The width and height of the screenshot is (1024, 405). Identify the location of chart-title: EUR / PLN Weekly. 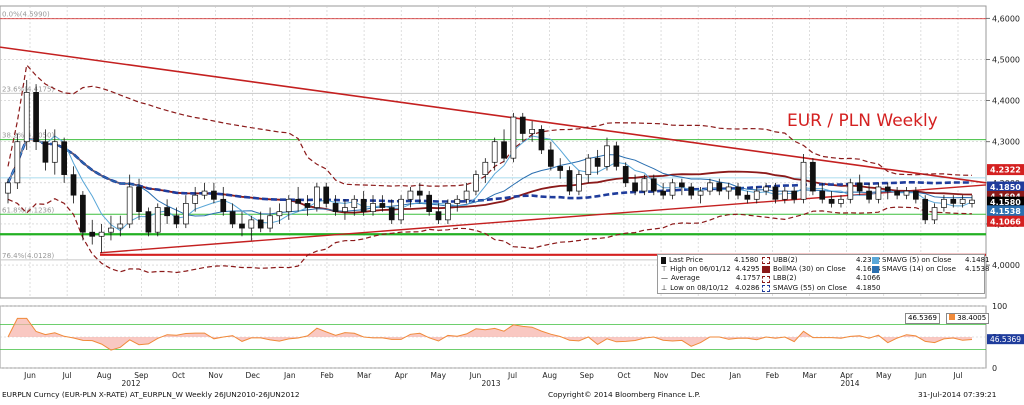
(862, 121).